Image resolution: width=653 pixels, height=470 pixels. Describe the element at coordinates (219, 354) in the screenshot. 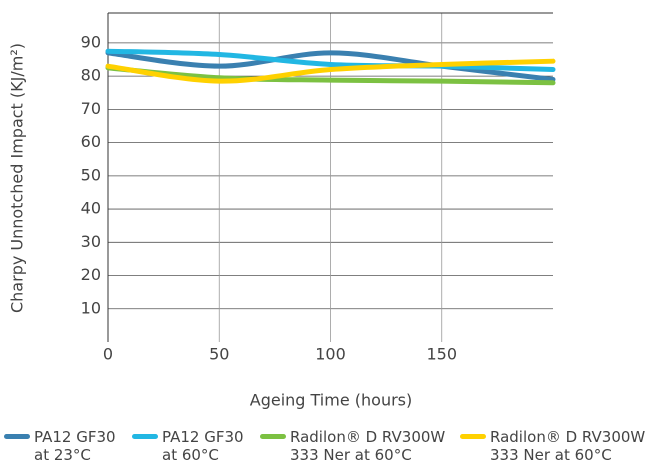

I see `x-tick-label: 50` at that location.